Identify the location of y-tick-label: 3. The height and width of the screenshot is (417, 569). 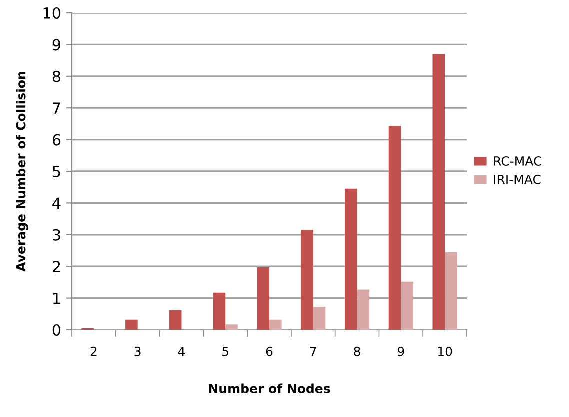
(56, 235).